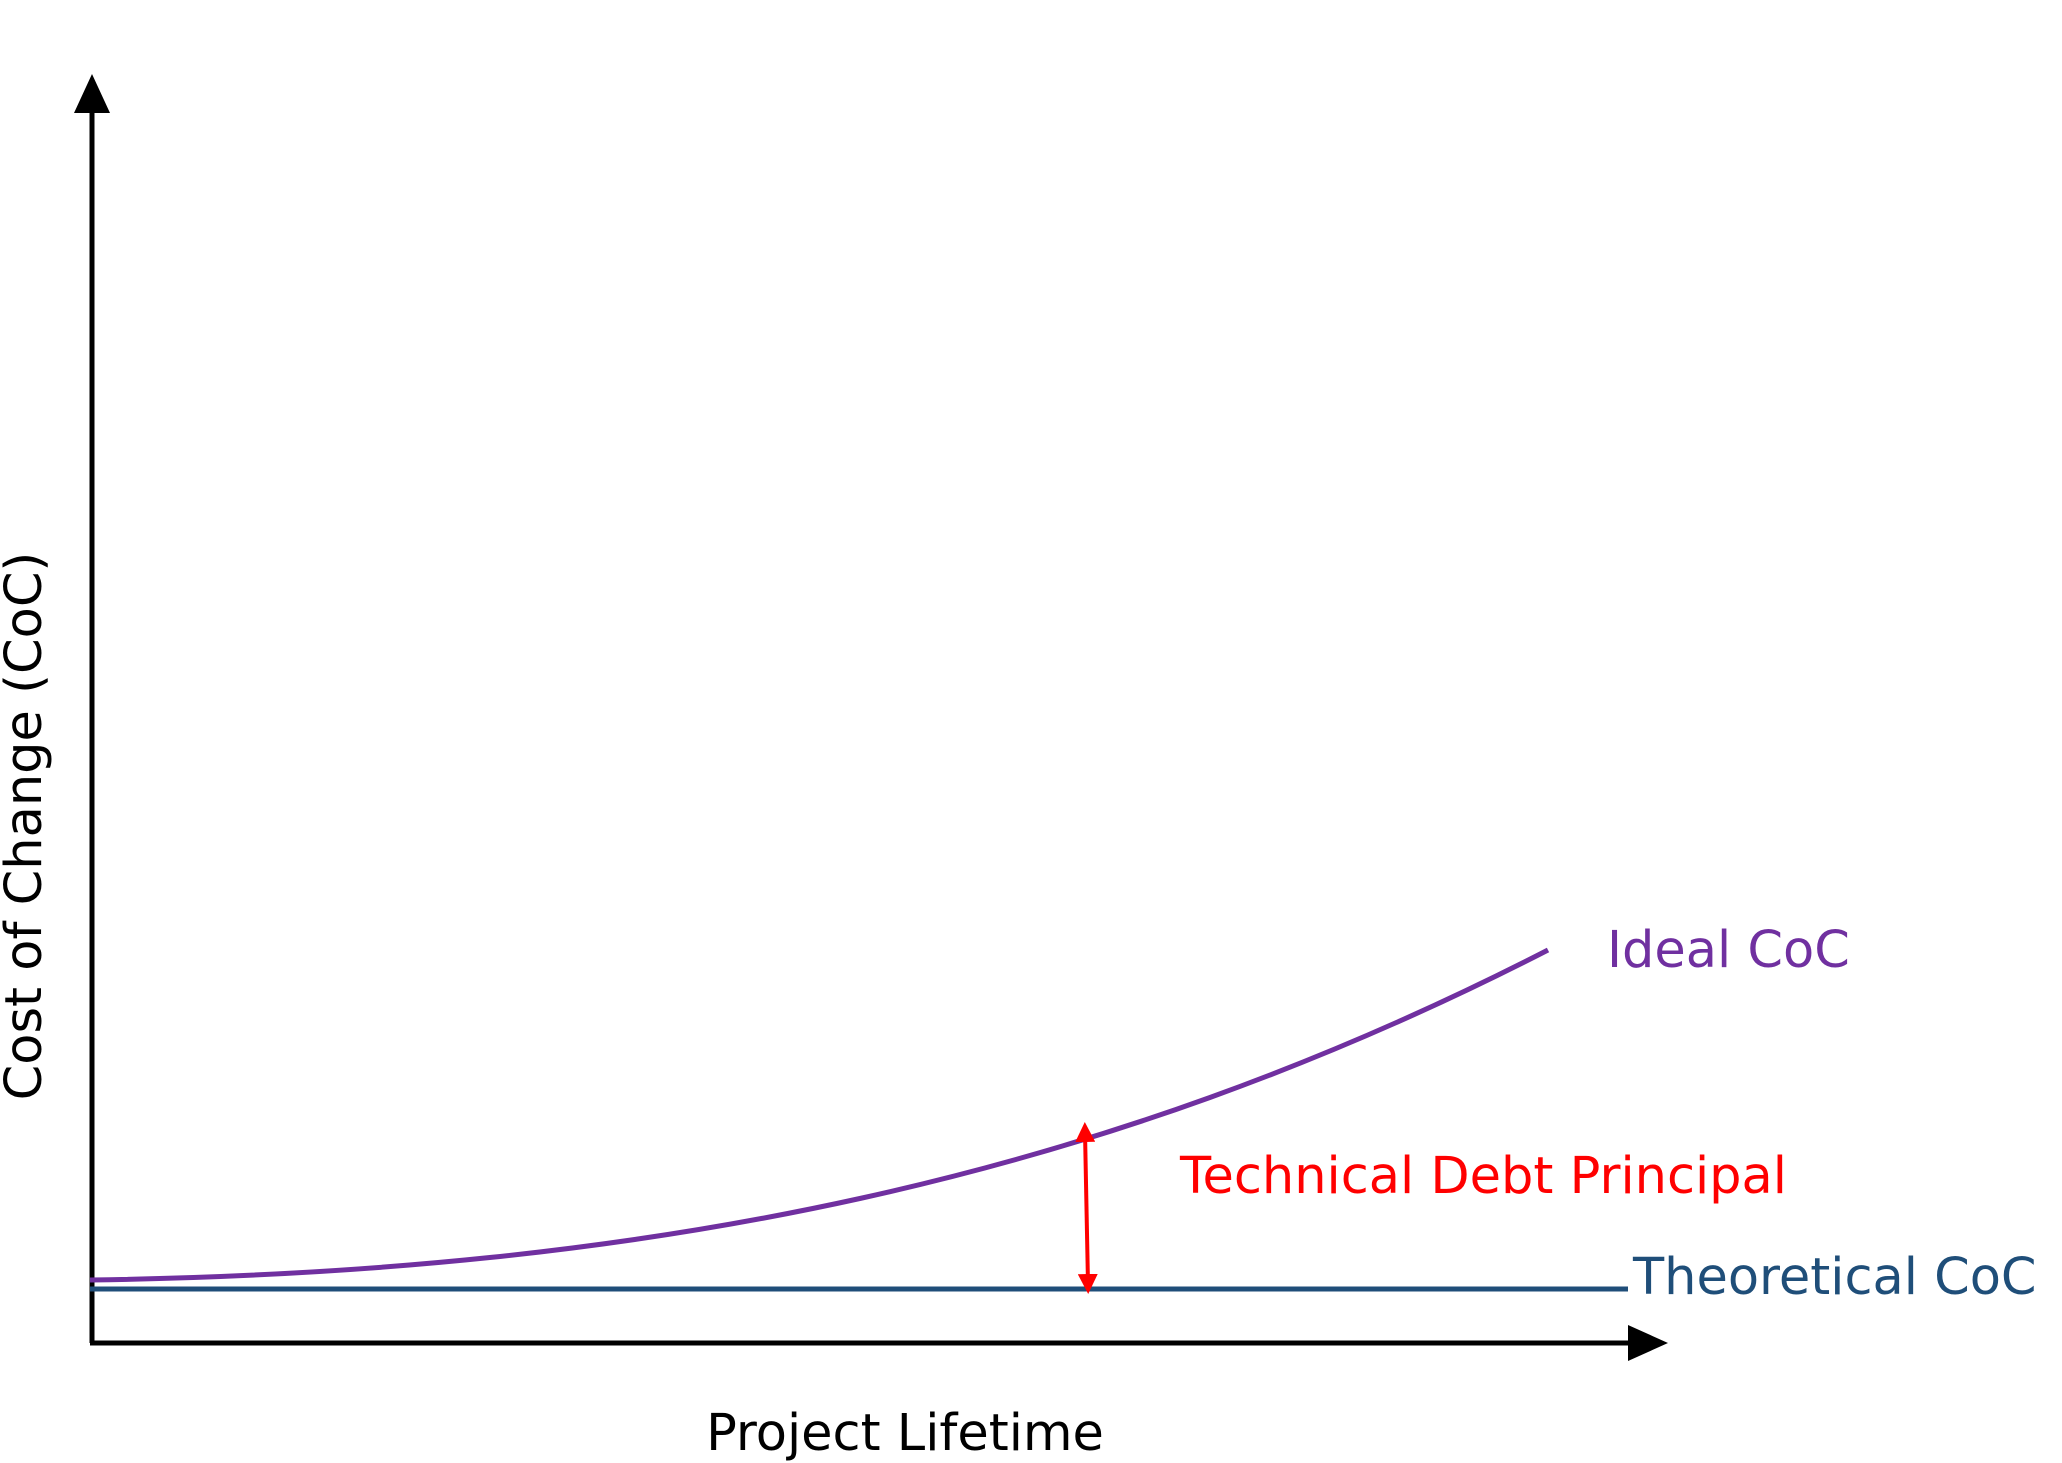  Describe the element at coordinates (1648, 1343) in the screenshot. I see `x-axis-arrowhead` at that location.